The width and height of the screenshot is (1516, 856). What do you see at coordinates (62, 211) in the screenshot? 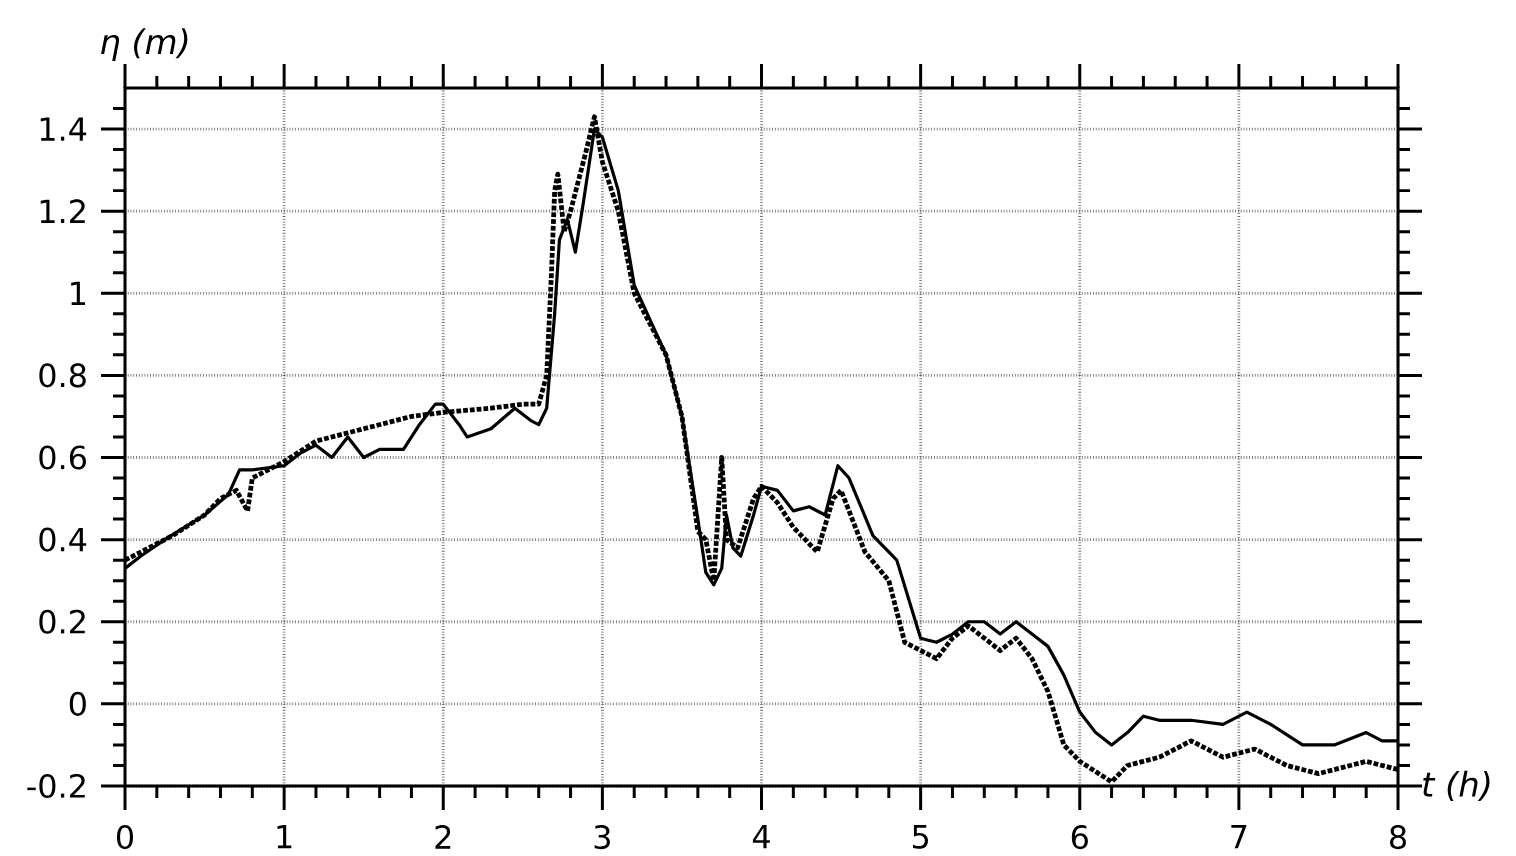
I see `y-tick-label: 1.2` at bounding box center [62, 211].